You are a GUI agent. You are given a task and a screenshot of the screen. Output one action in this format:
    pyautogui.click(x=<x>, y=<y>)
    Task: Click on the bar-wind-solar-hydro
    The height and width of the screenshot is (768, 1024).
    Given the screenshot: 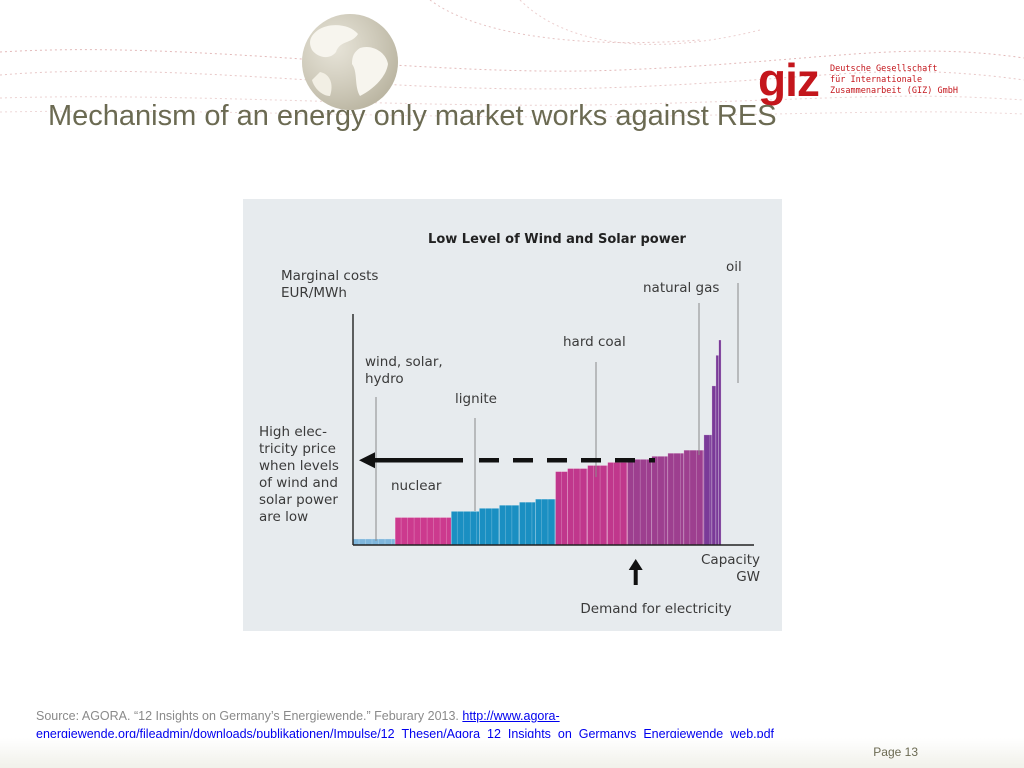 What is the action you would take?
    pyautogui.click(x=374, y=542)
    